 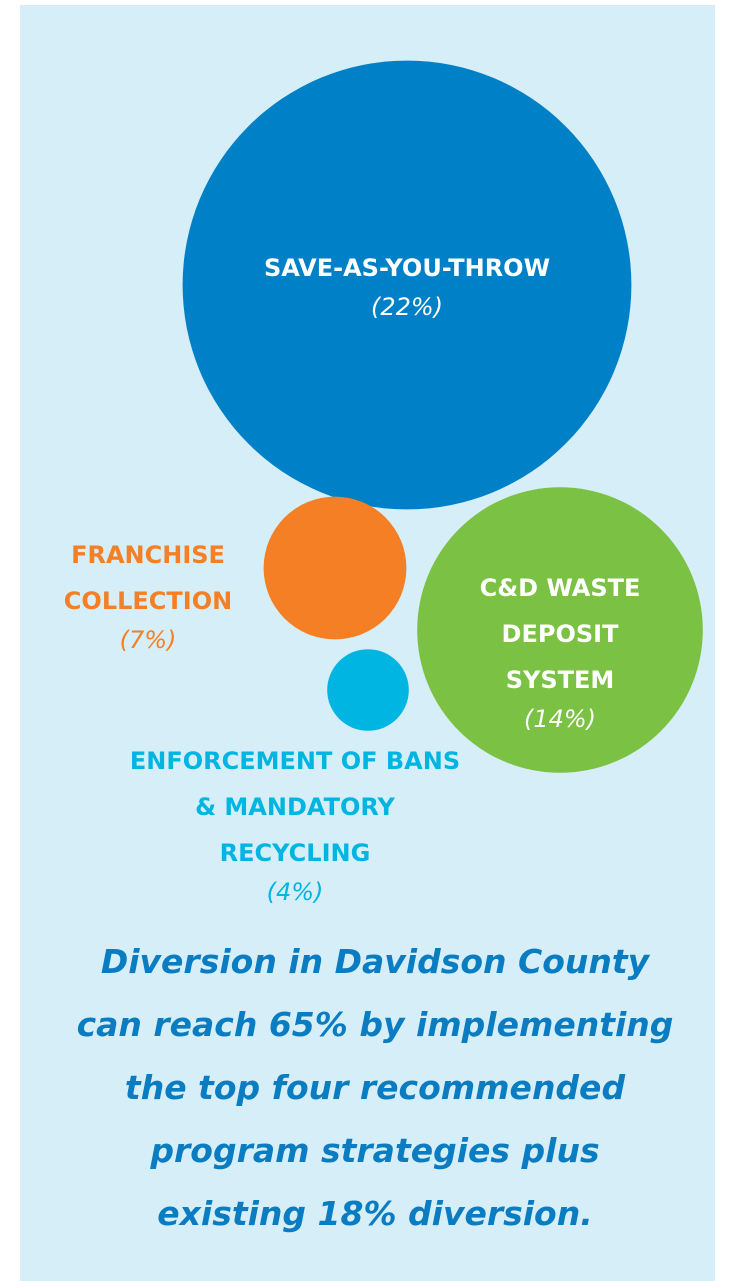 What do you see at coordinates (560, 719) in the screenshot?
I see `value-label: (14%)` at bounding box center [560, 719].